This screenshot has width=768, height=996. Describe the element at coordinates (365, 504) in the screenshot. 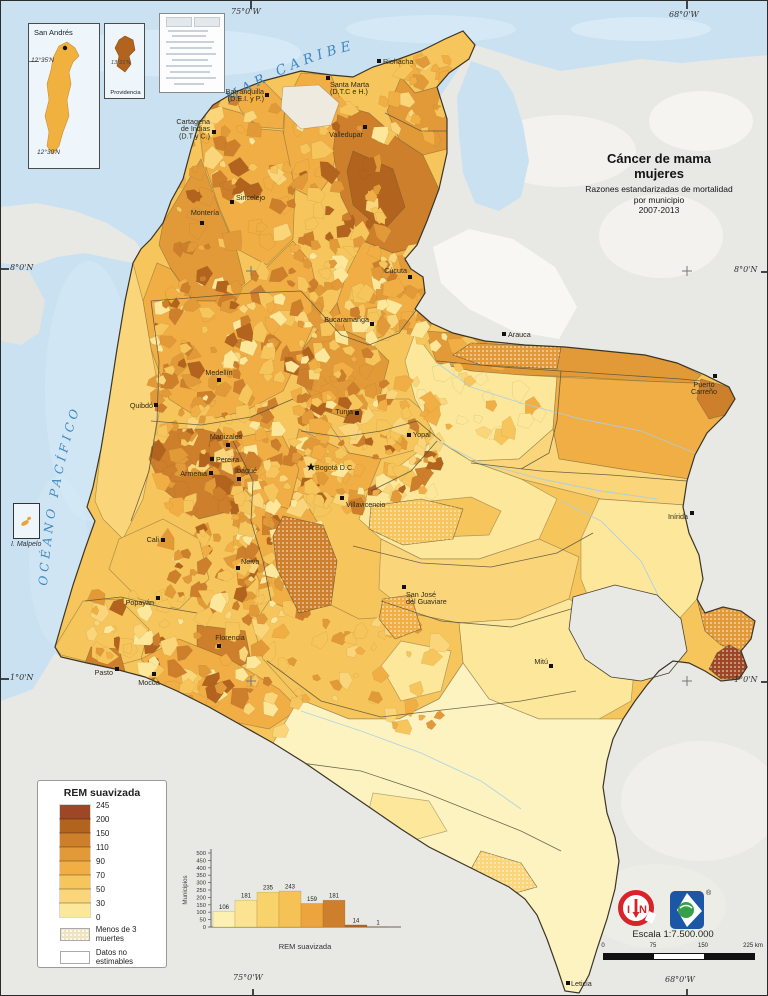

I see `city-label: Villavicencio` at that location.